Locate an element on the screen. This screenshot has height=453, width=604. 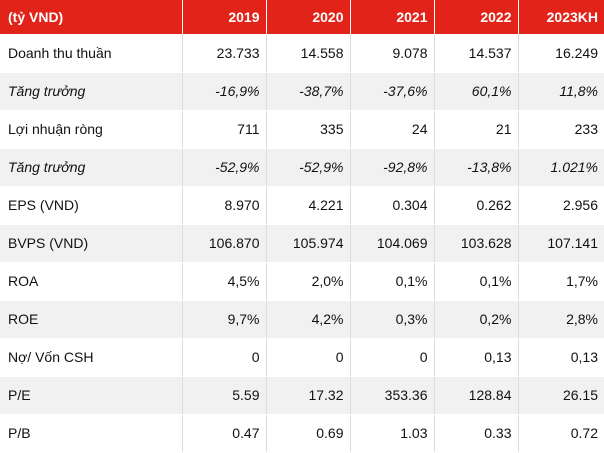
cell: 4,2% is located at coordinates (308, 319).